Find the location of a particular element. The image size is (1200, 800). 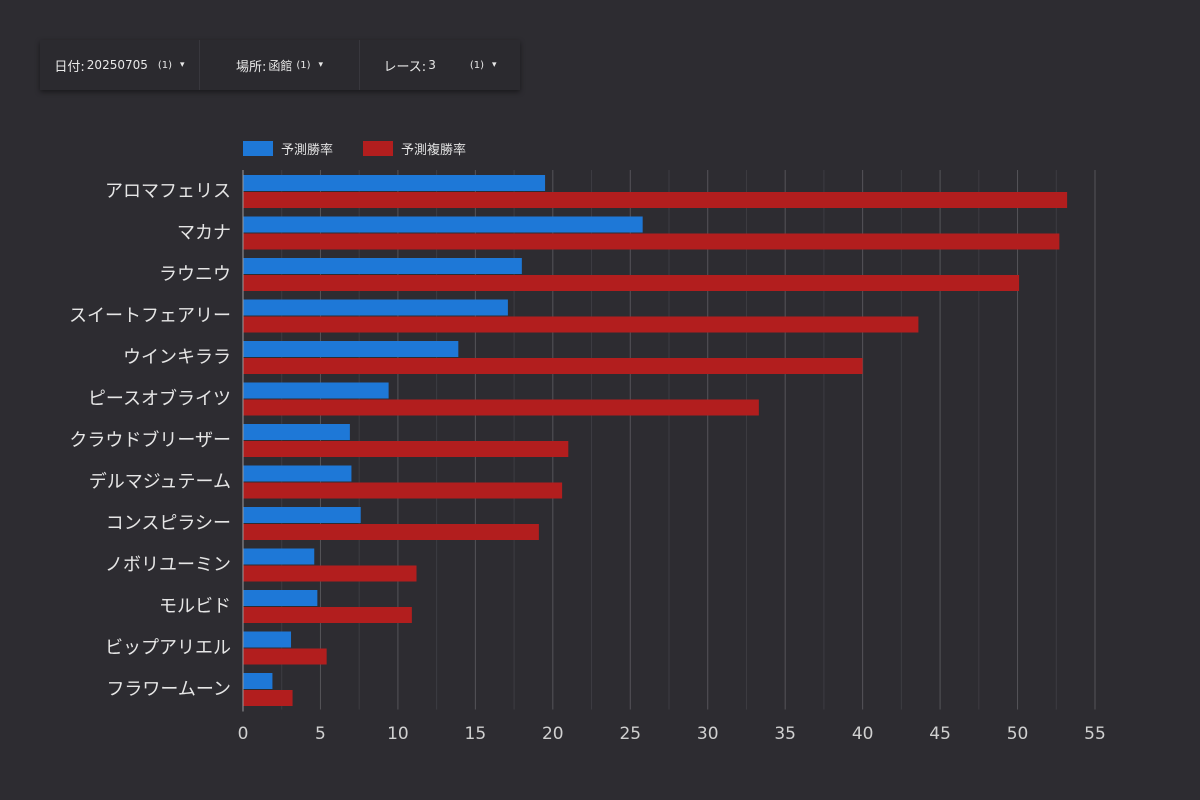

date-filter-count: (1) is located at coordinates (165, 65).